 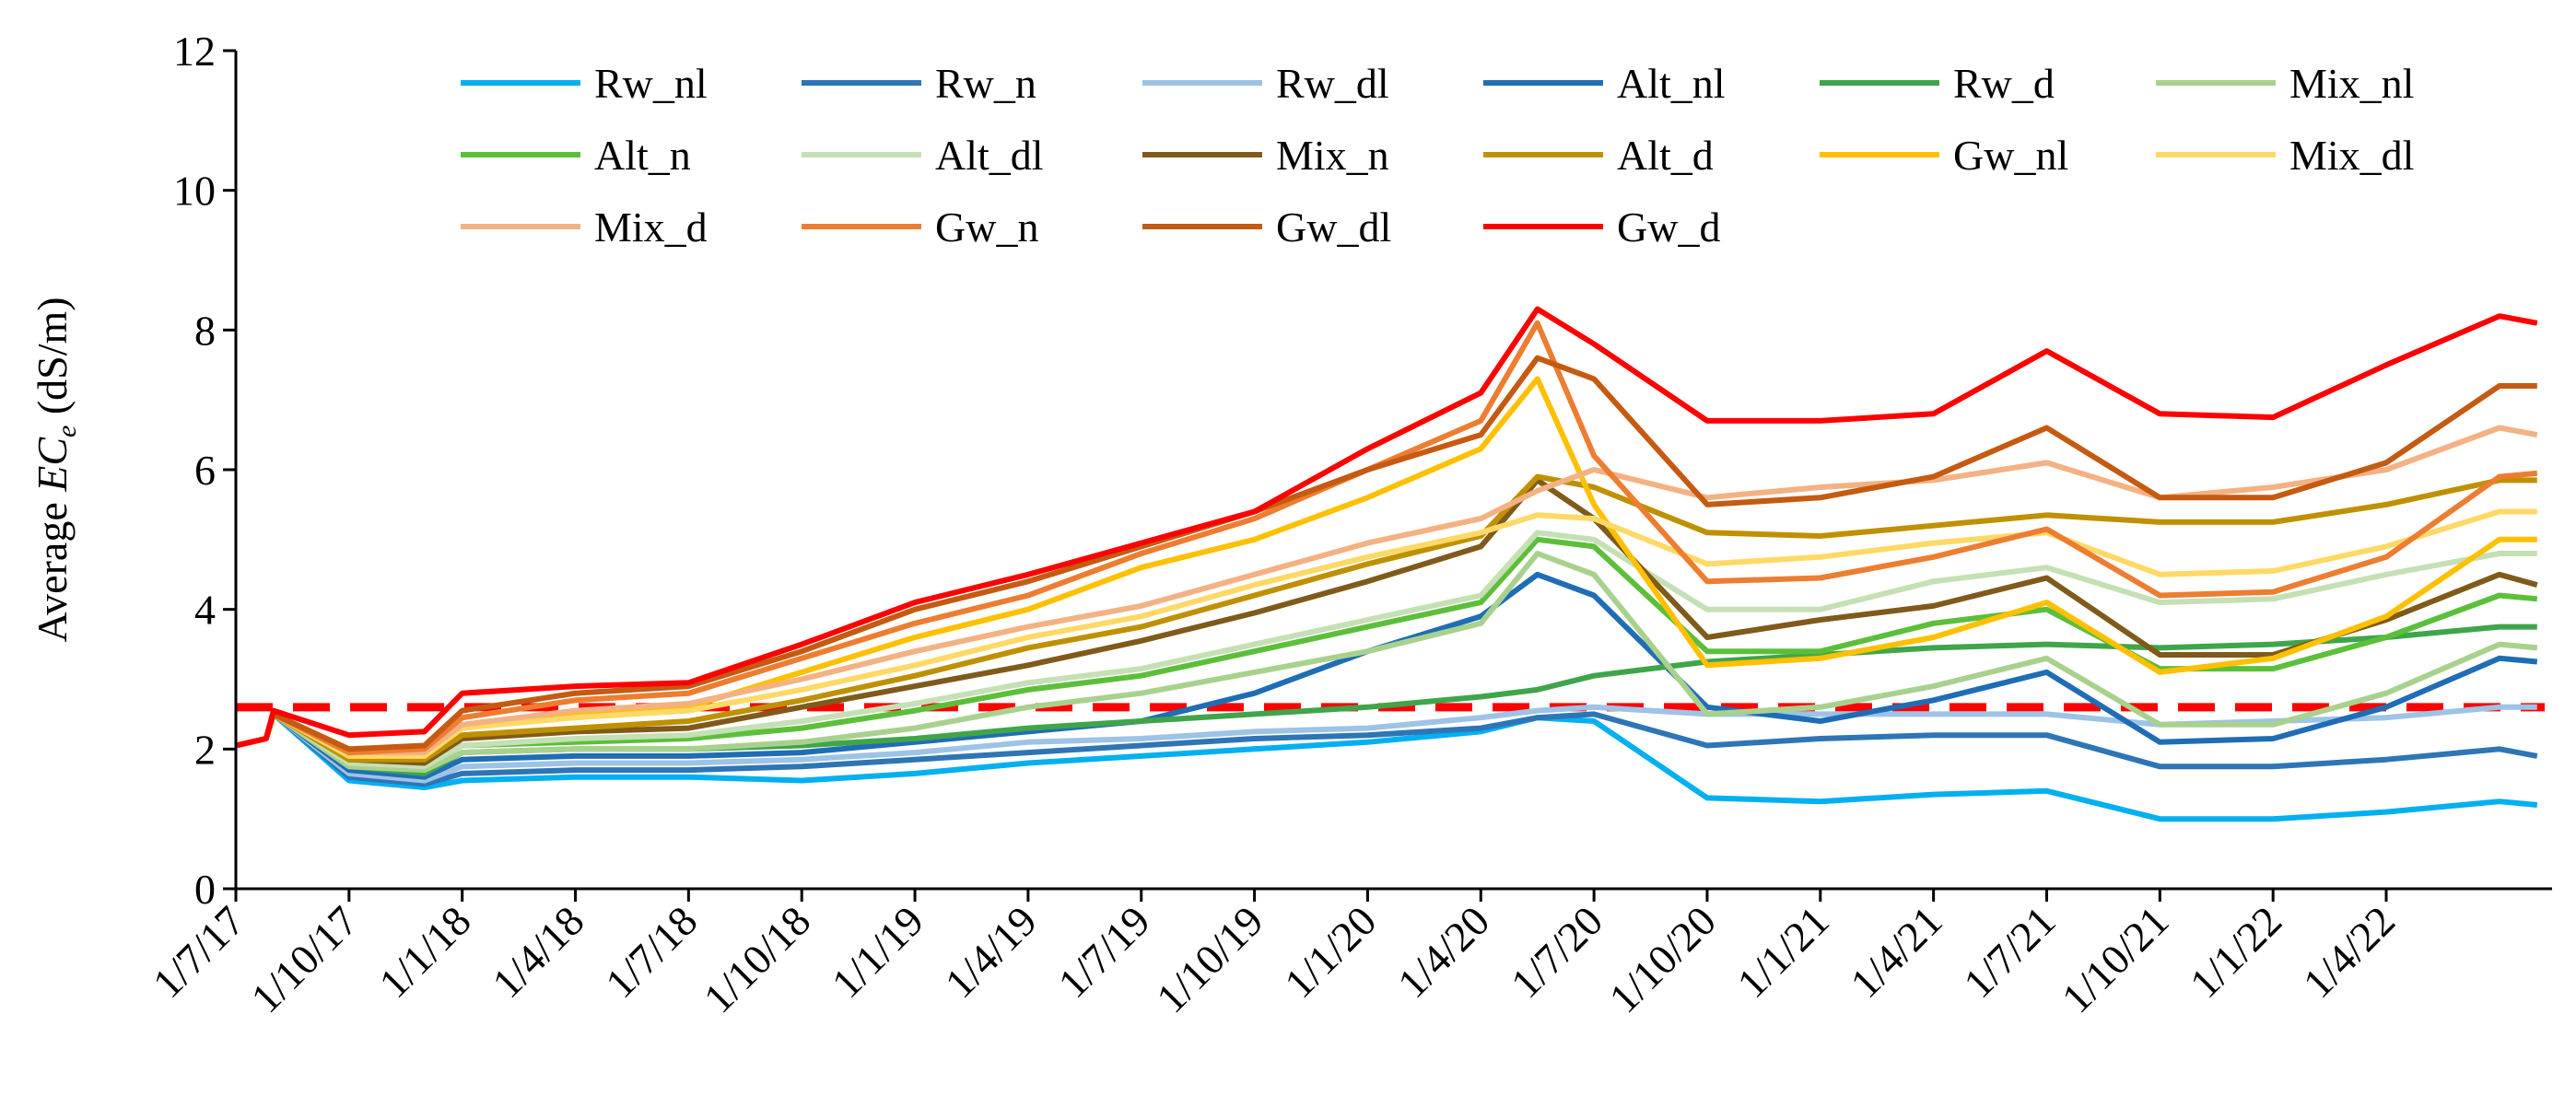 I want to click on y-axis-label-subscript: e, so click(x=67, y=431).